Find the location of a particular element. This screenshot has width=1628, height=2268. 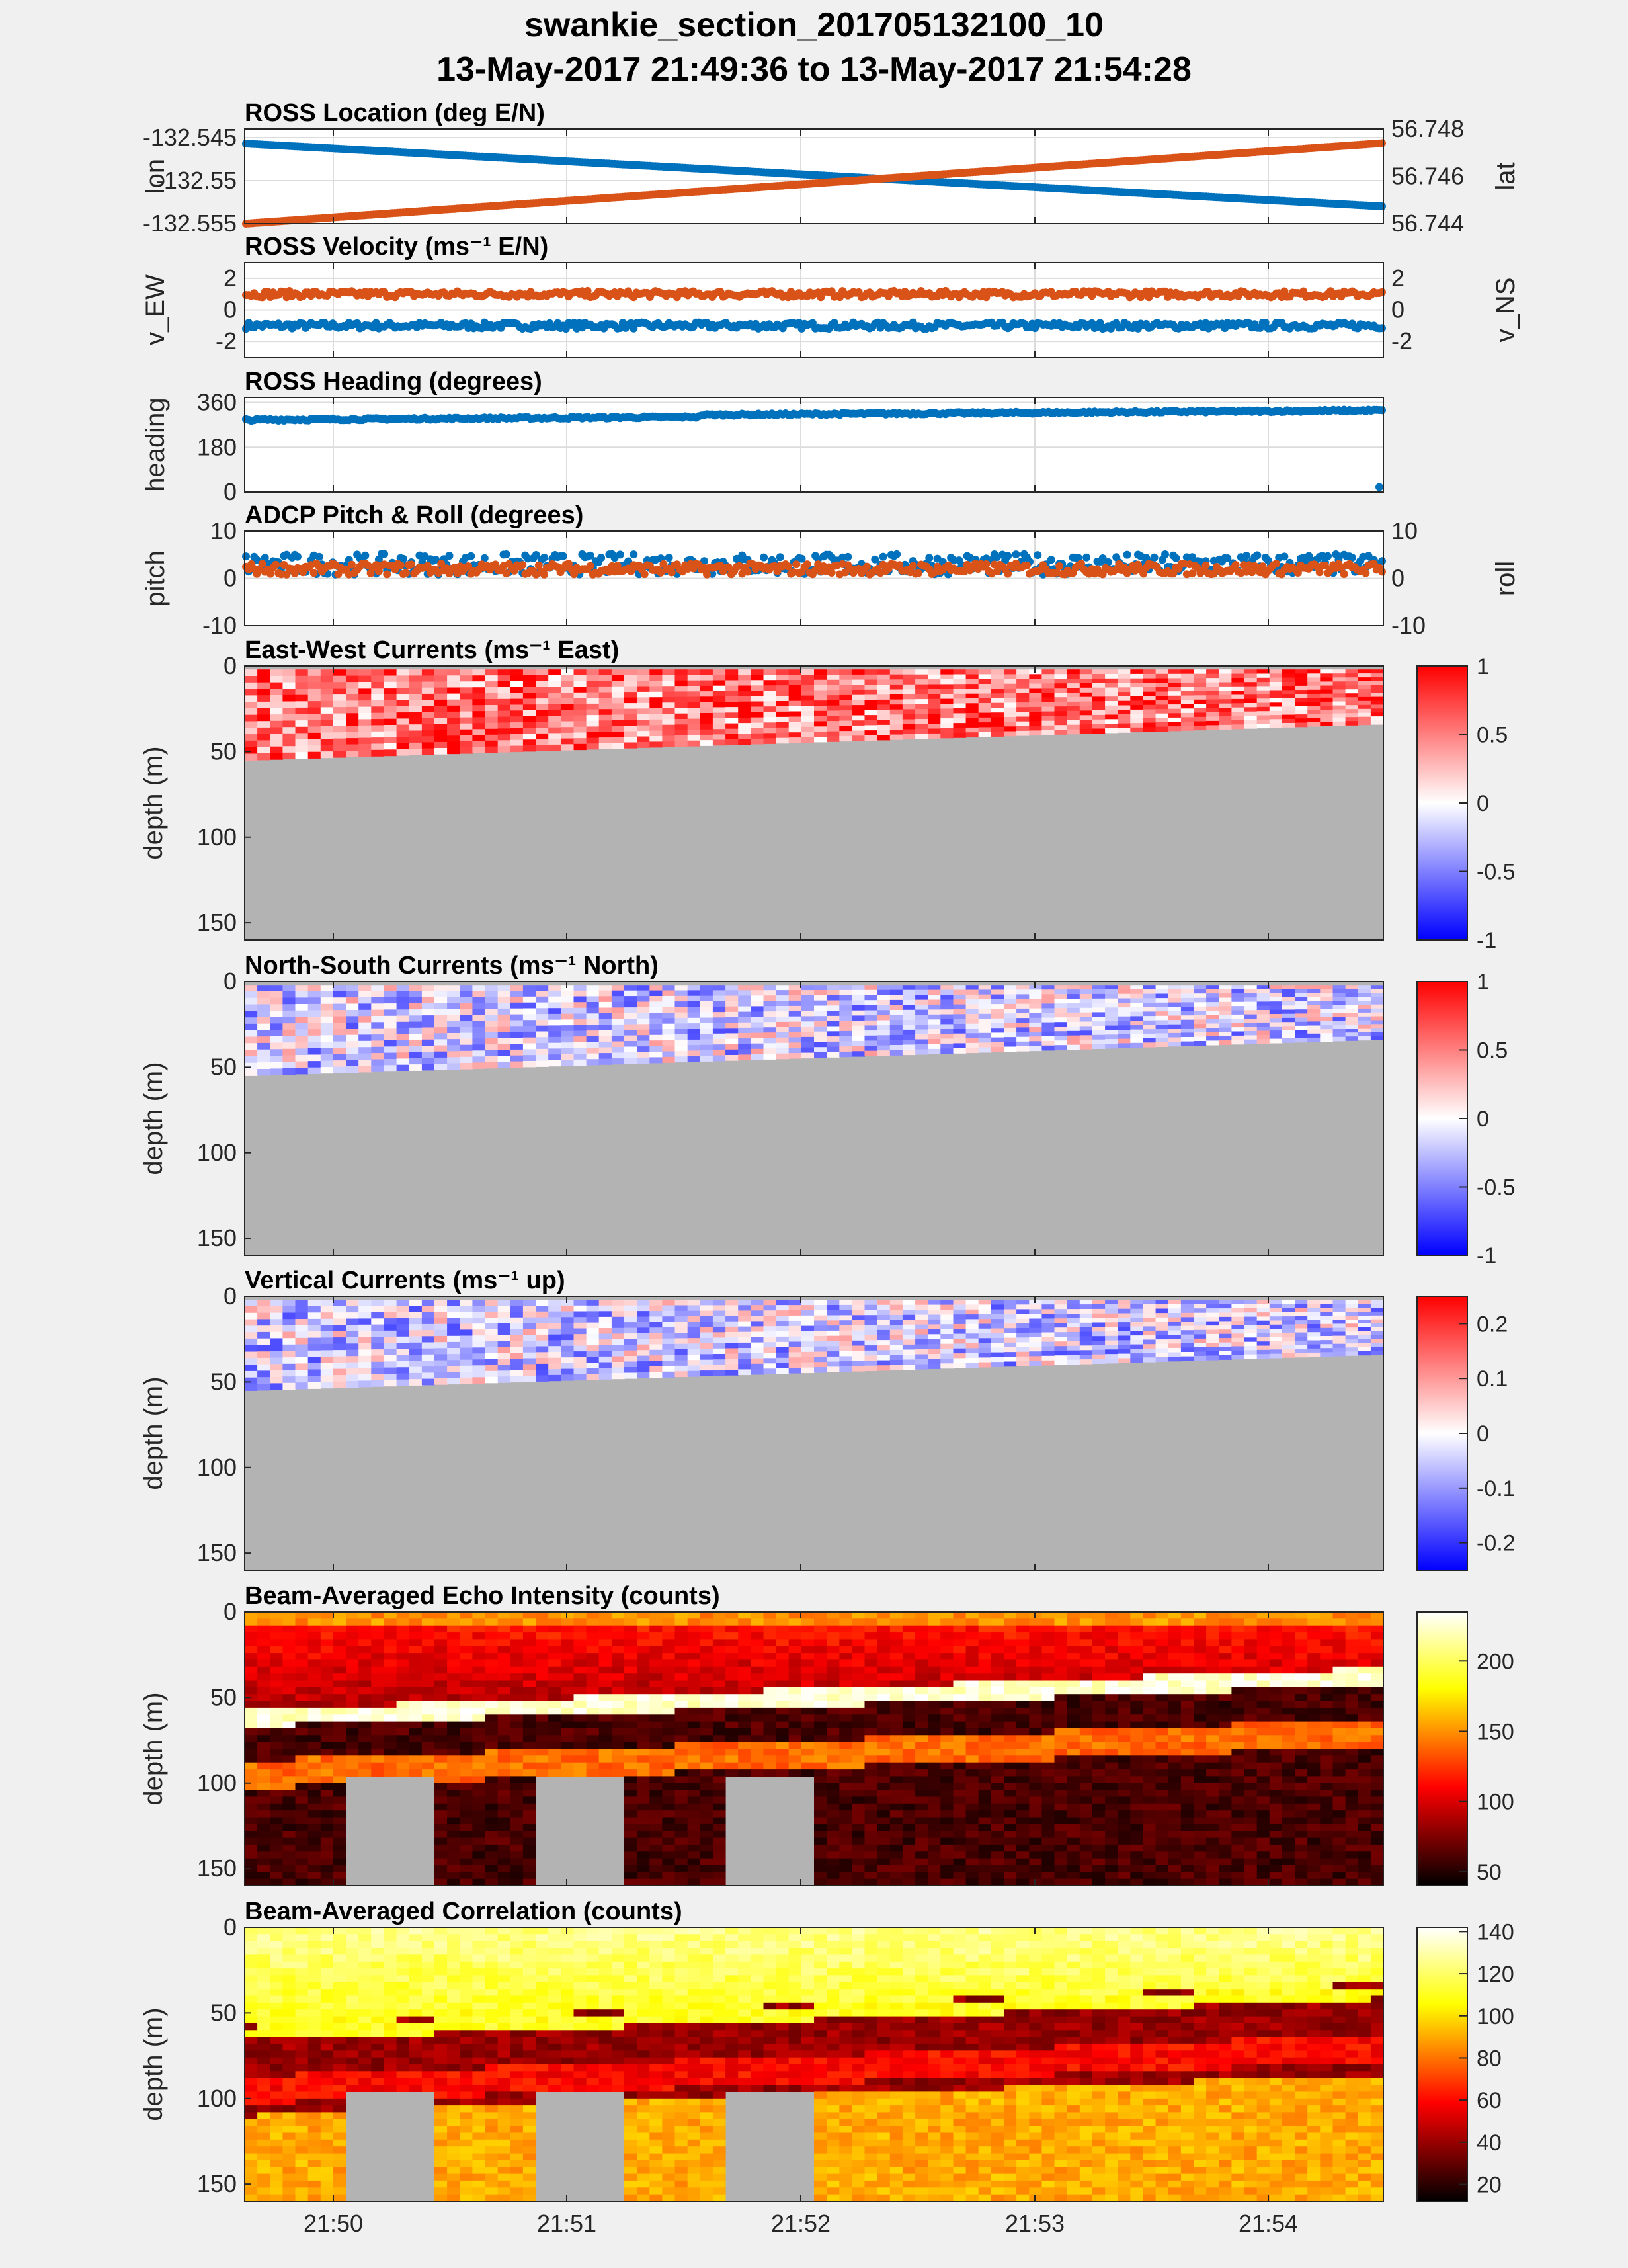

figure-title-line-1: swankie_section_201705132100_10 is located at coordinates (814, 25).